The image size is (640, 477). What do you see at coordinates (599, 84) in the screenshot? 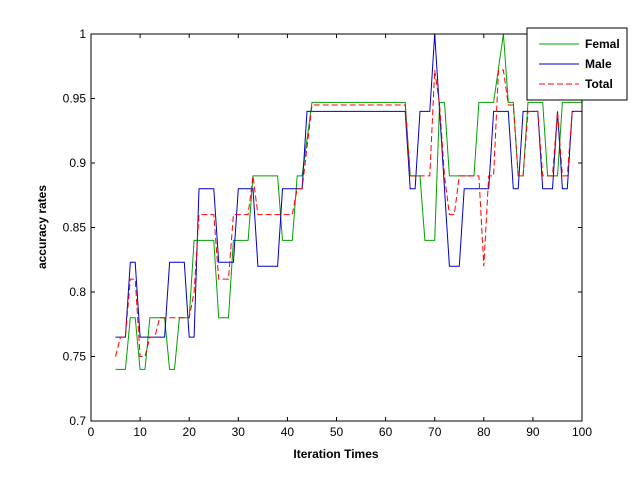
I see `legend-label-total: Total` at bounding box center [599, 84].